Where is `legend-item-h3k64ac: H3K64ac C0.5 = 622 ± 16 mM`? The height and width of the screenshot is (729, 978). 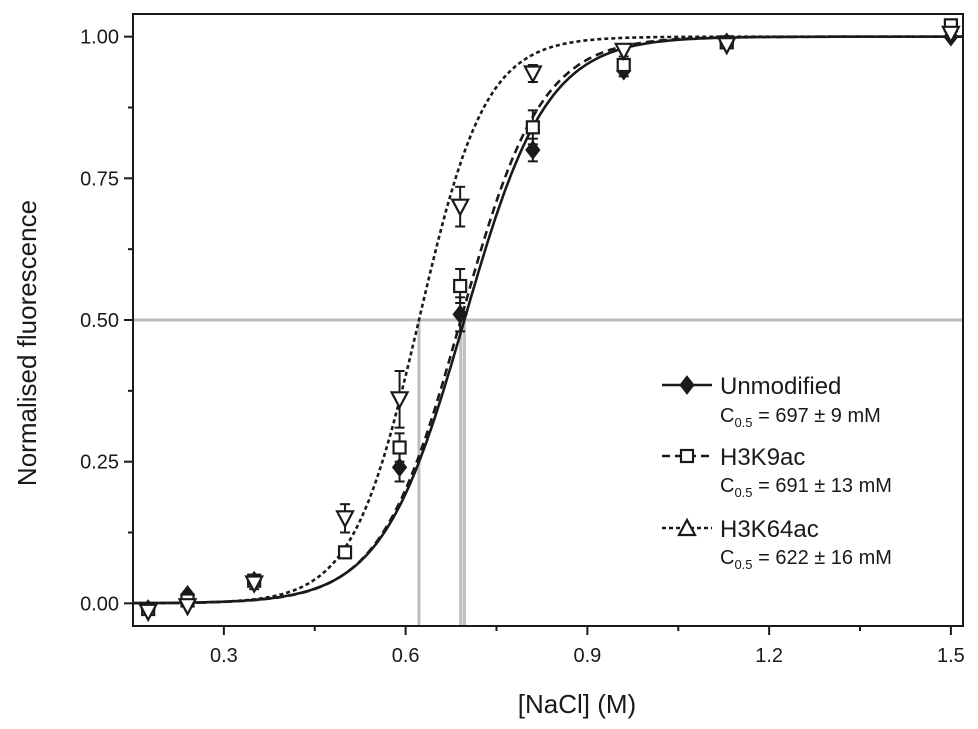 legend-item-h3k64ac: H3K64ac C0.5 = 622 ± 16 mM is located at coordinates (777, 544).